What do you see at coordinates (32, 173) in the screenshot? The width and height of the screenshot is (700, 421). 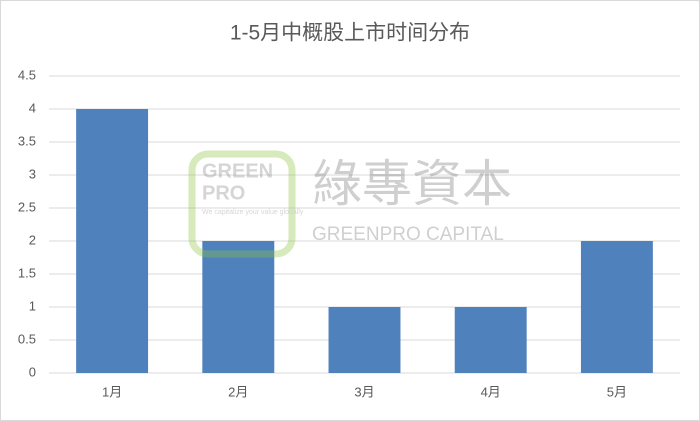 I see `y-tick-label: 3` at bounding box center [32, 173].